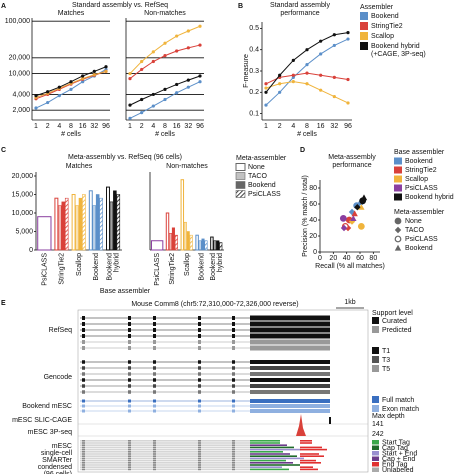 The width and height of the screenshot is (474, 474). What do you see at coordinates (3, 303) in the screenshot?
I see `panel-letter: E` at bounding box center [3, 303].